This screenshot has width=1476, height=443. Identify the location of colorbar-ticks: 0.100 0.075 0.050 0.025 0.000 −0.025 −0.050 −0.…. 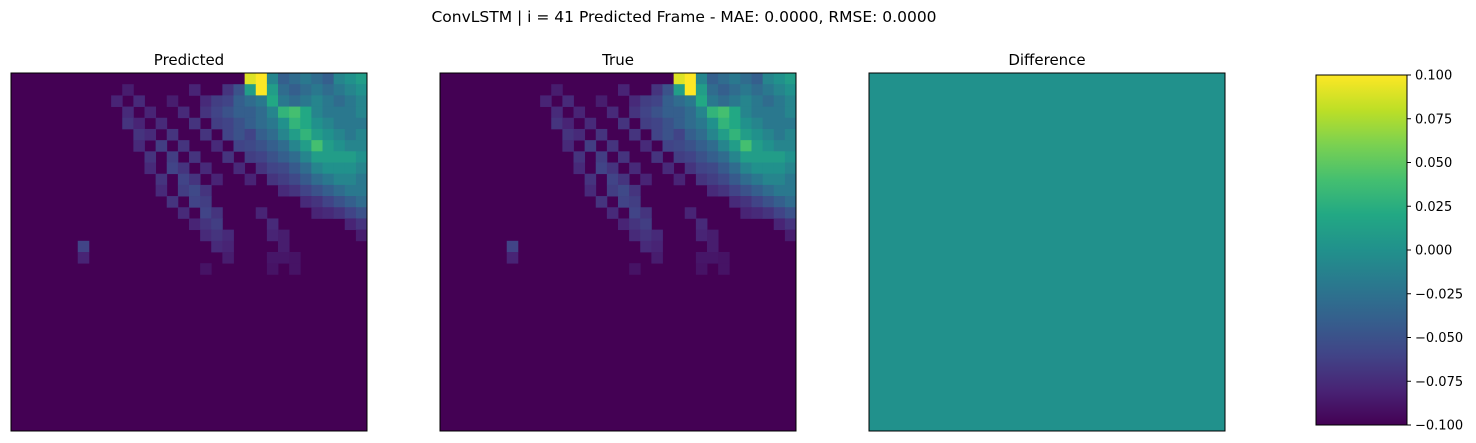
(1435, 251).